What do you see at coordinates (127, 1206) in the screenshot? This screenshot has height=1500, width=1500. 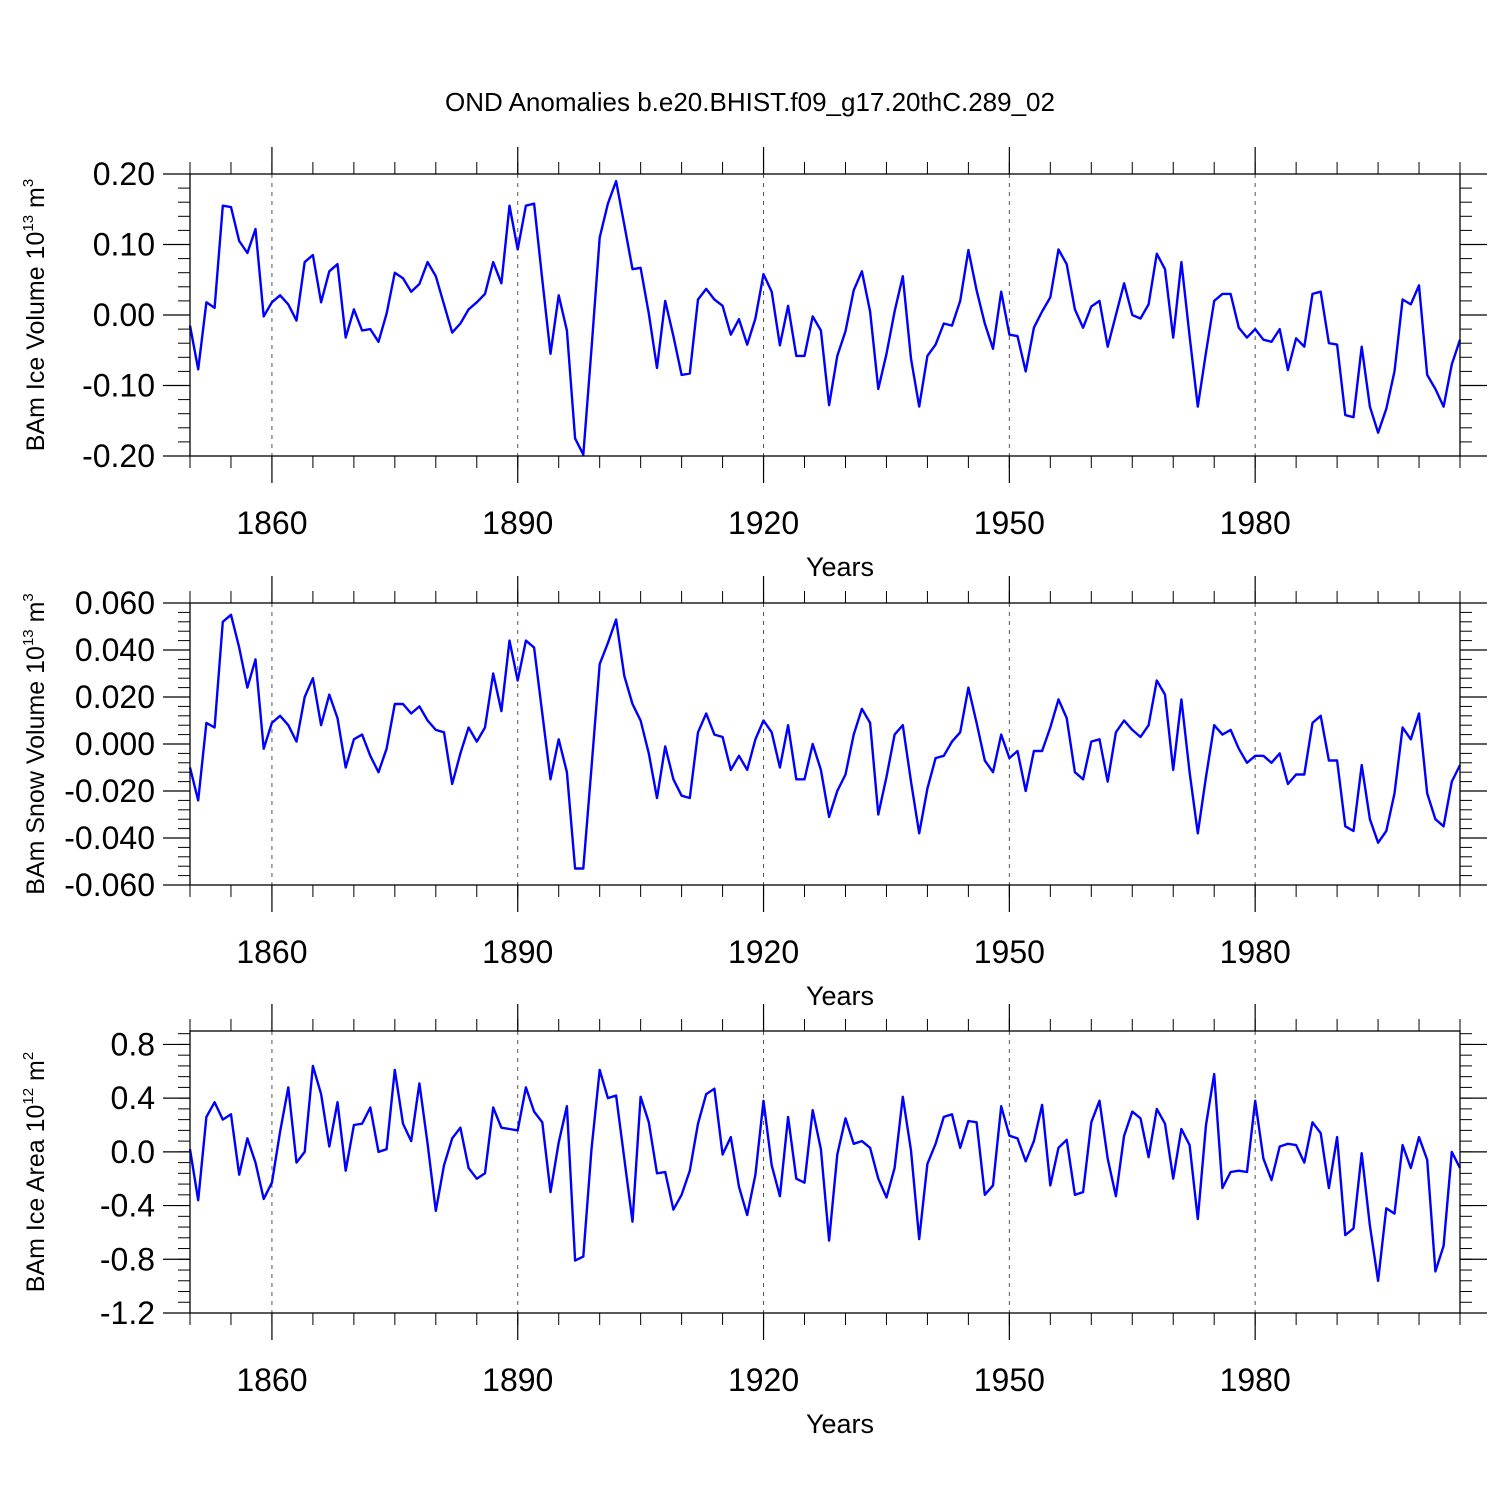 I see `y-tick-label: -0.4` at bounding box center [127, 1206].